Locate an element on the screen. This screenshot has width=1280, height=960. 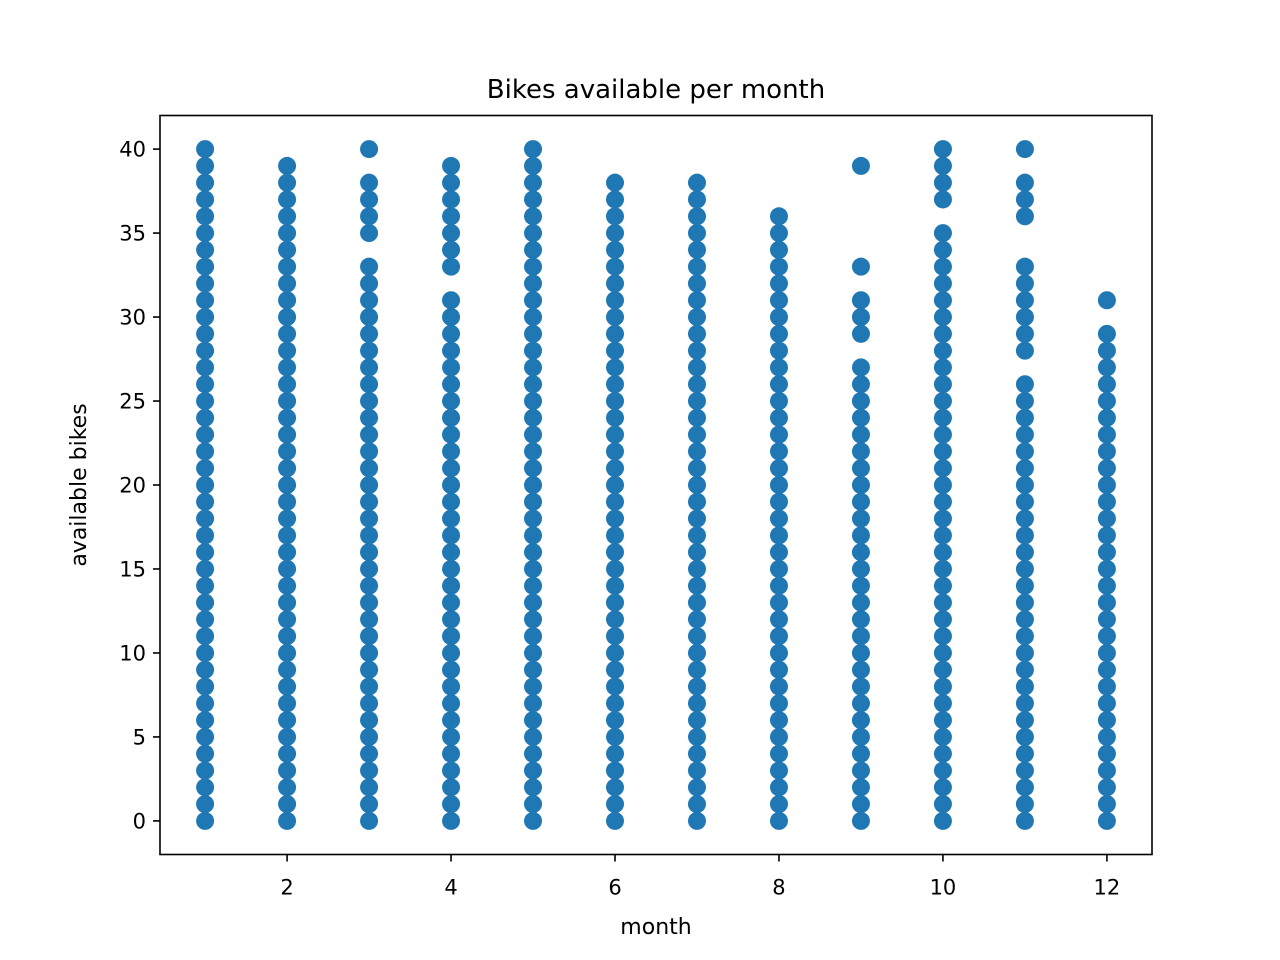
x-axis-title: month is located at coordinates (655, 927).